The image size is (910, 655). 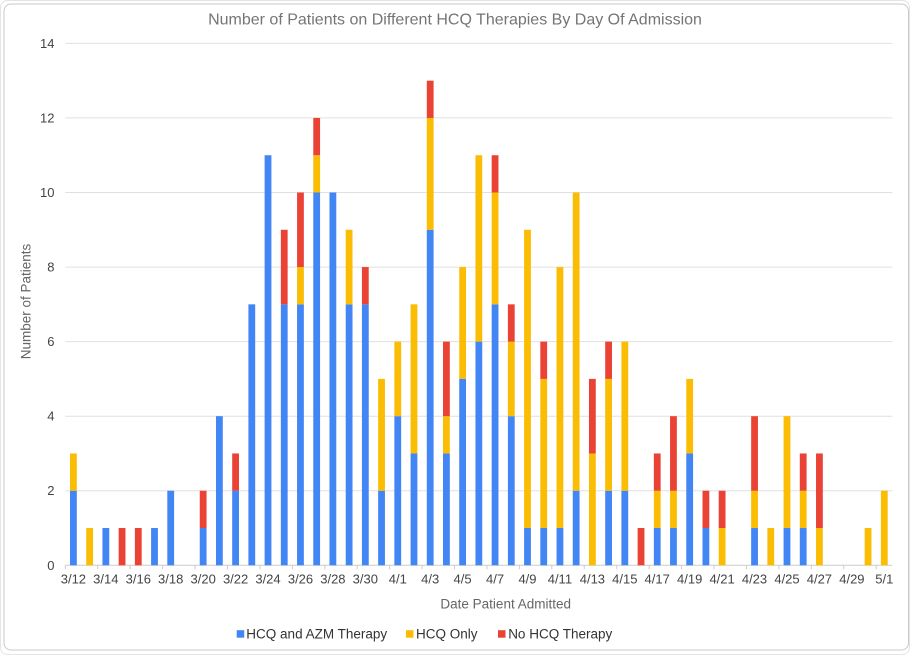 What do you see at coordinates (50, 416) in the screenshot?
I see `svg-text: 4` at bounding box center [50, 416].